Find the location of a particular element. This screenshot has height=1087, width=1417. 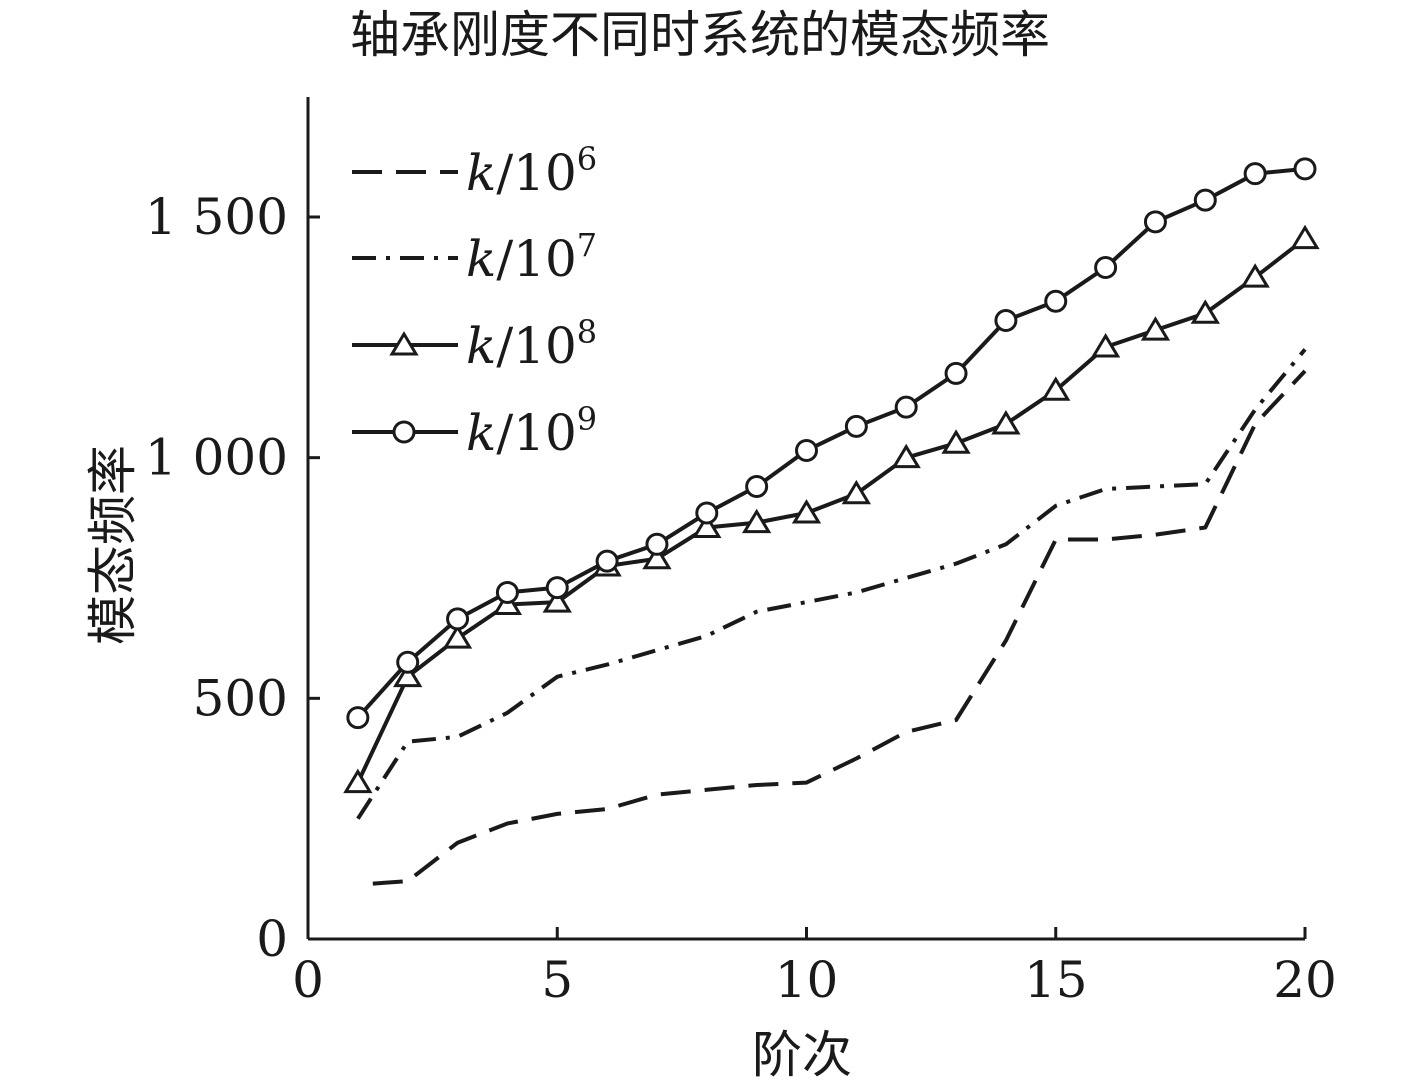

legend-item-3: k/108 is located at coordinates (474, 344).